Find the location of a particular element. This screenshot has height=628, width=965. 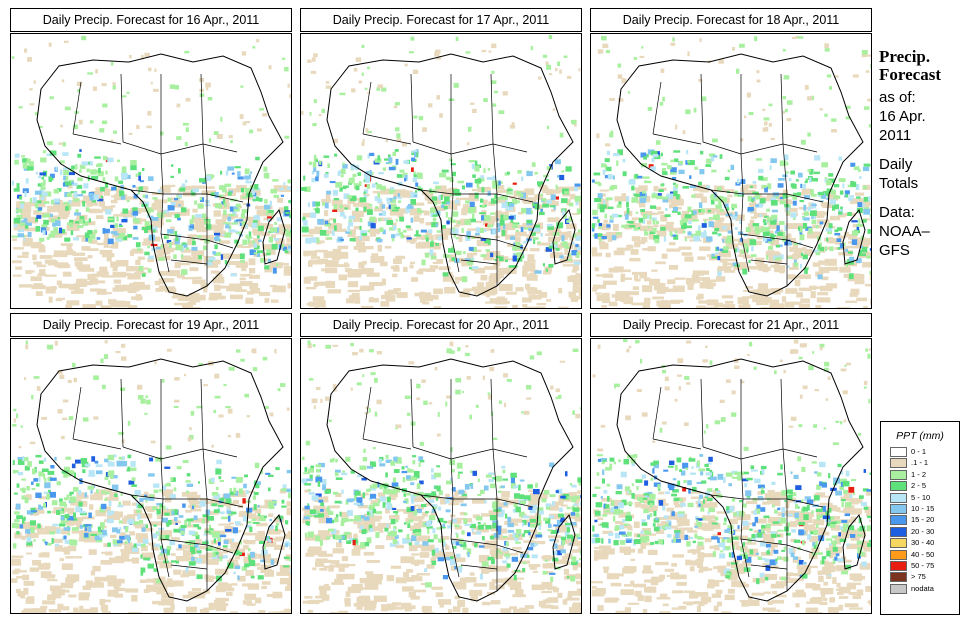

forecast-panel-2: Daily Precip. Forecast for 17 Apr., 2011 is located at coordinates (441, 158).